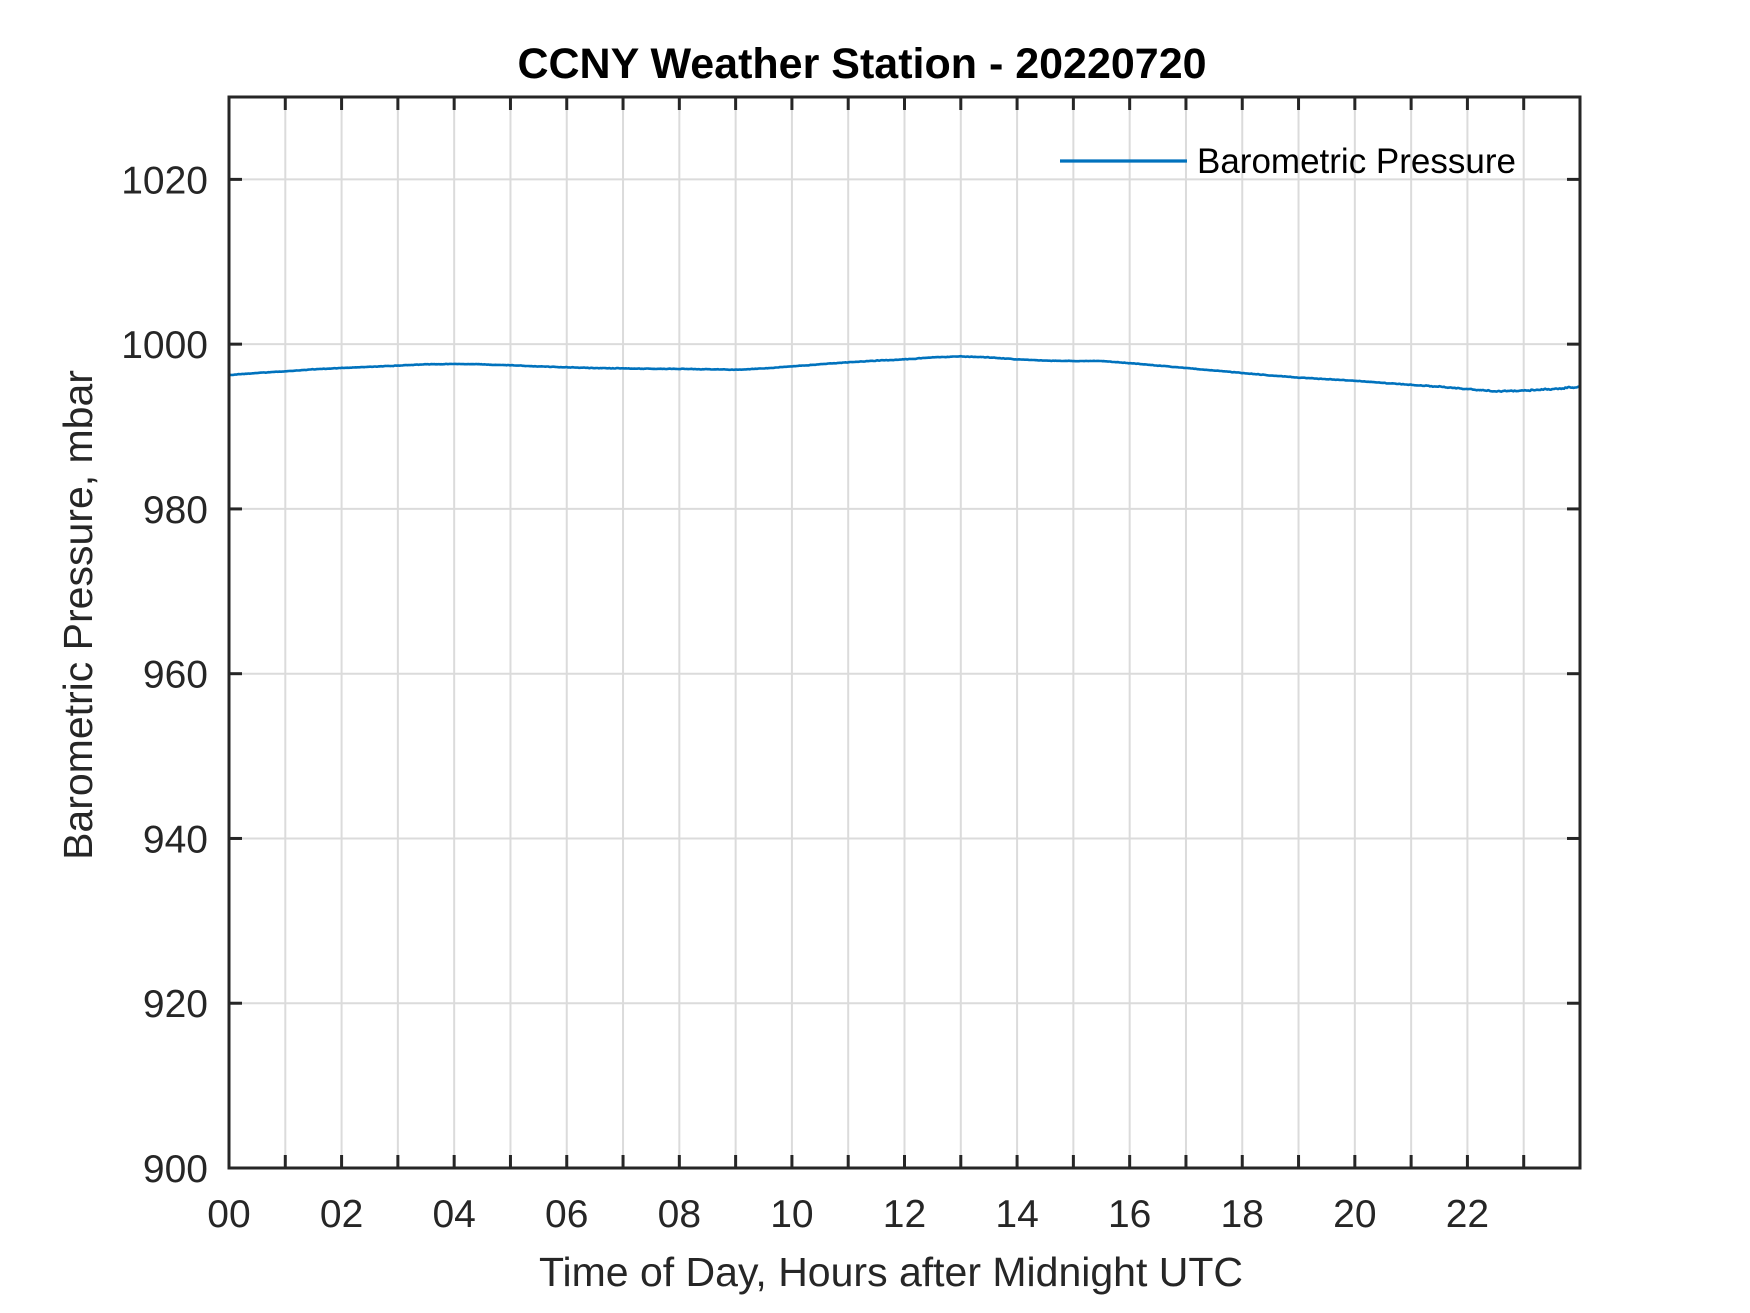 The width and height of the screenshot is (1750, 1313). I want to click on data-series-layer, so click(904, 373).